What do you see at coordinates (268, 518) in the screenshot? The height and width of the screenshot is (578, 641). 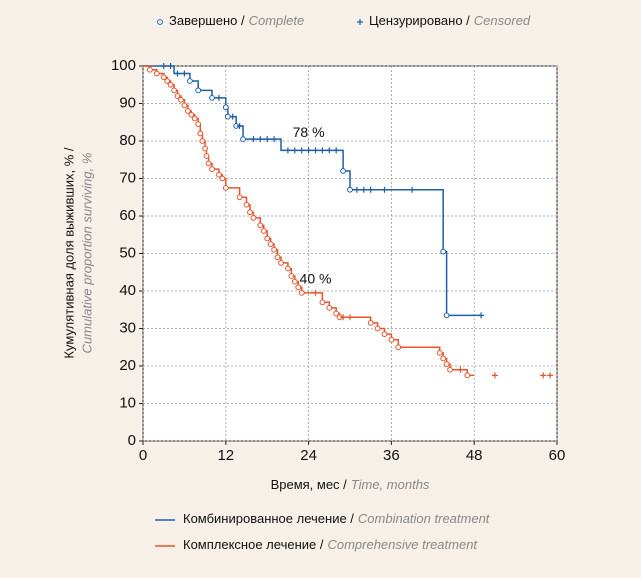 I see `legend-label-ru: Комбинированное лечение /` at bounding box center [268, 518].